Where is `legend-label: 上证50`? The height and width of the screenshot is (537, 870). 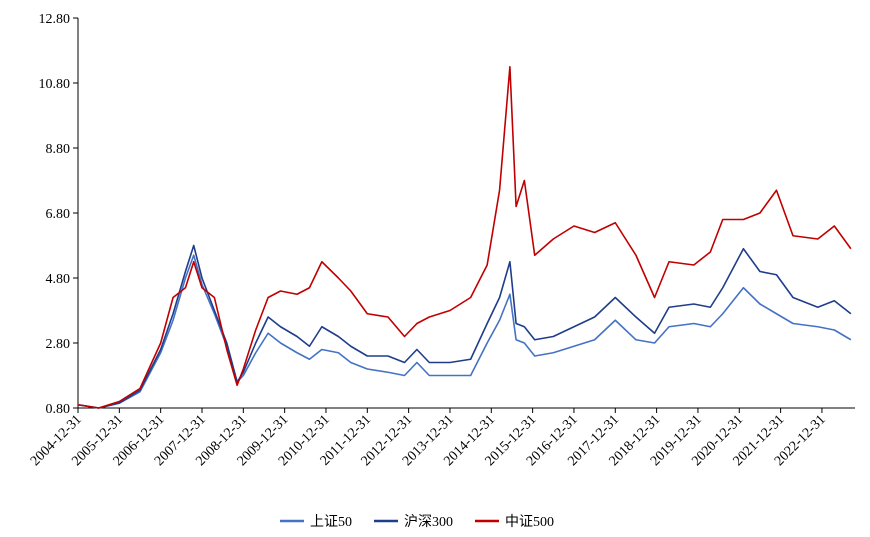
legend-label: 上证50 is located at coordinates (331, 522).